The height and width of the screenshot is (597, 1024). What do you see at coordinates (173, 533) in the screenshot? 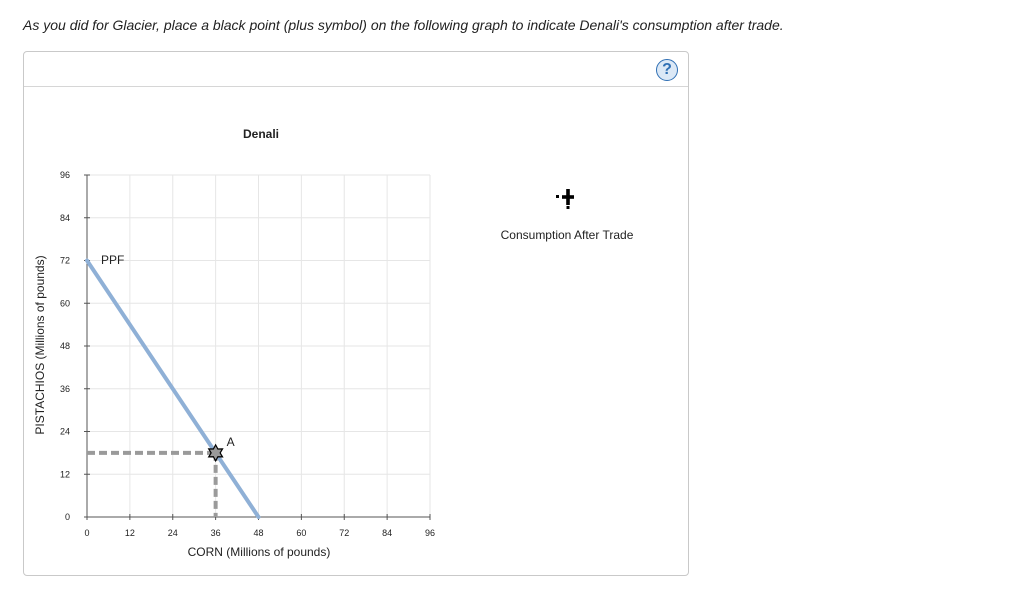
I see `x-tick-label: 24` at bounding box center [173, 533].